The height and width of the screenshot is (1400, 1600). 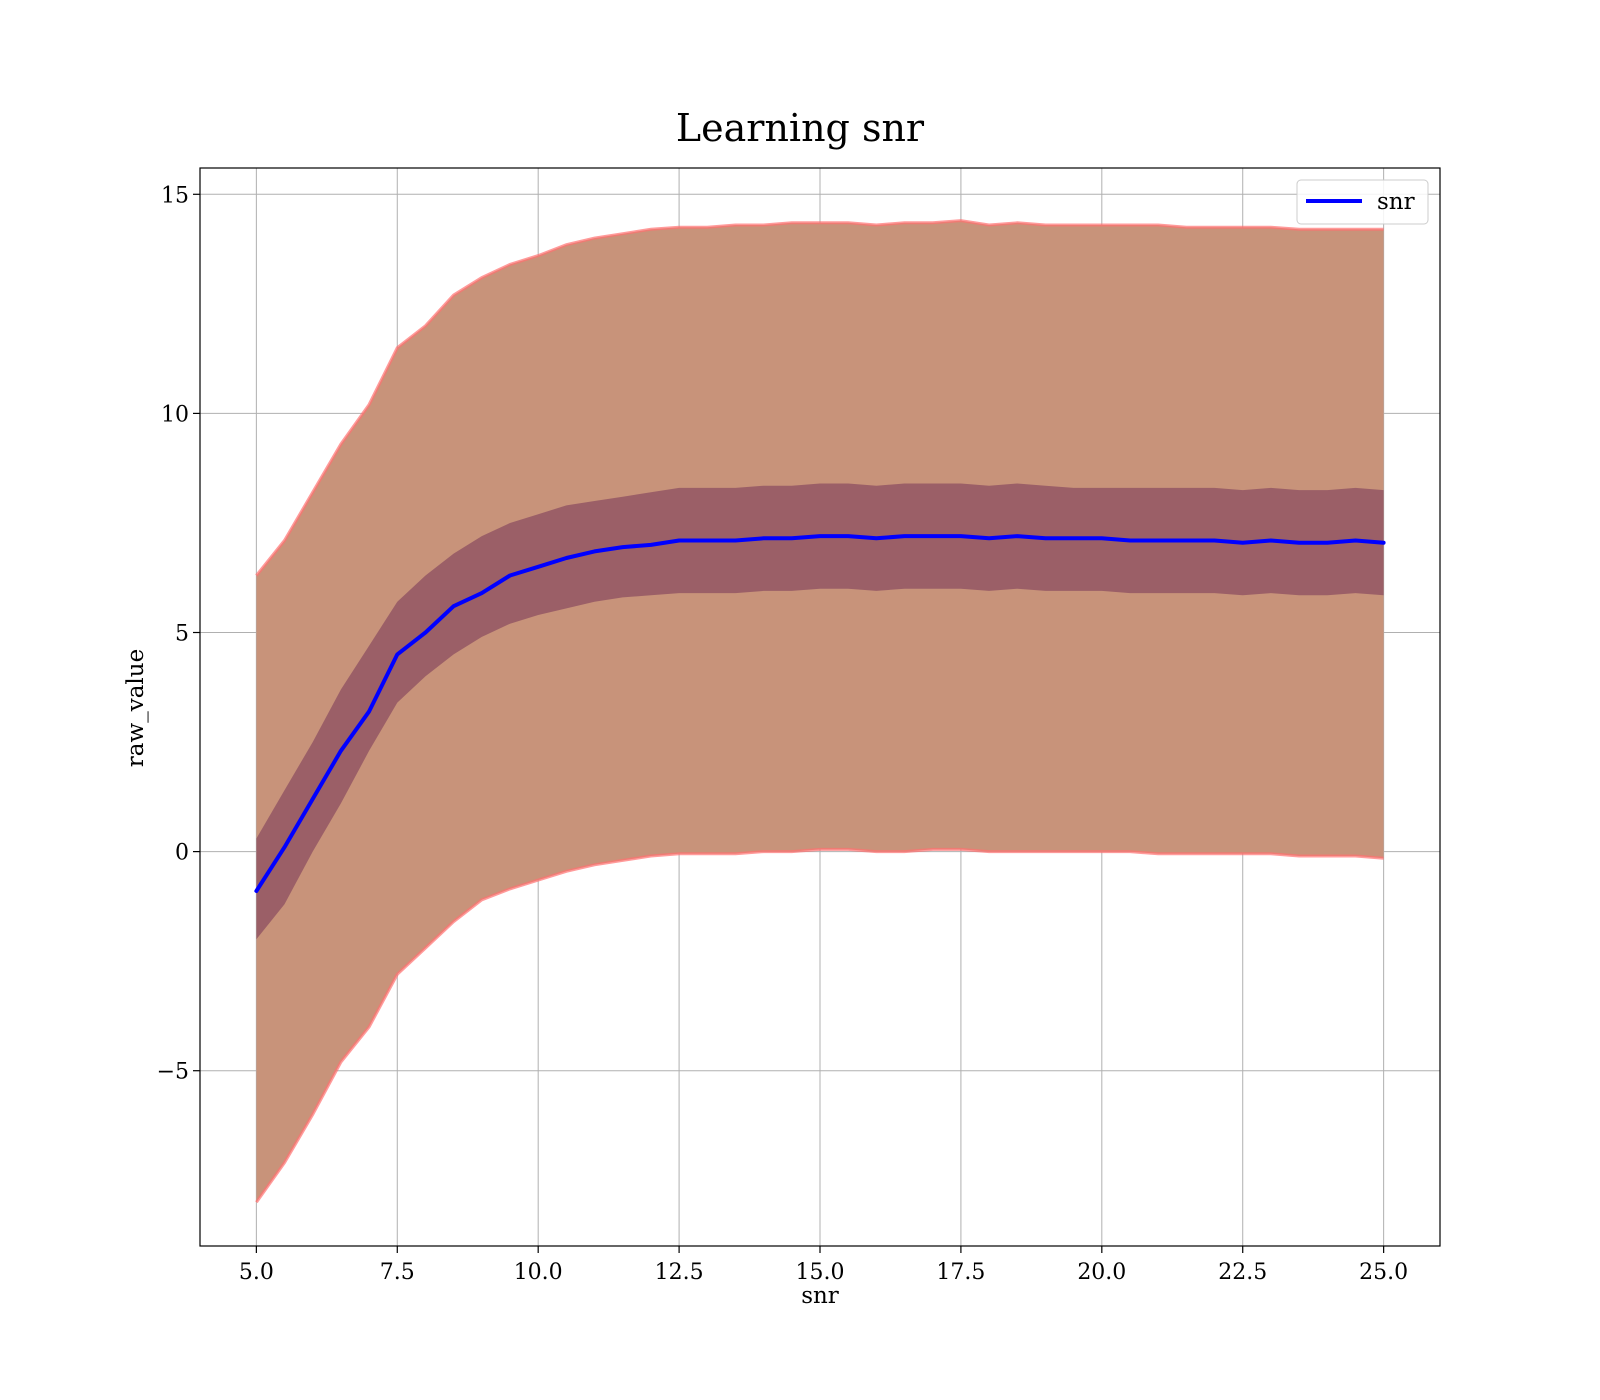 What do you see at coordinates (679, 1272) in the screenshot?
I see `x-tick-label: 12.5` at bounding box center [679, 1272].